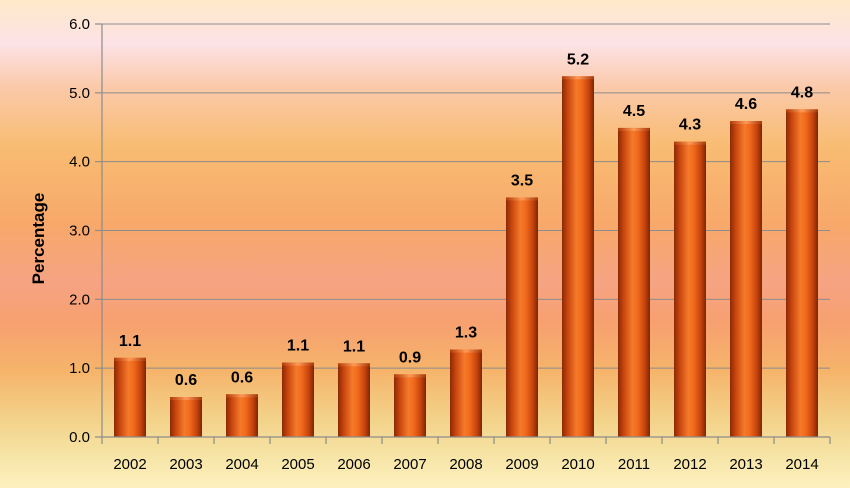 This screenshot has height=488, width=850. What do you see at coordinates (79, 24) in the screenshot?
I see `y-tick-label: 6.0` at bounding box center [79, 24].